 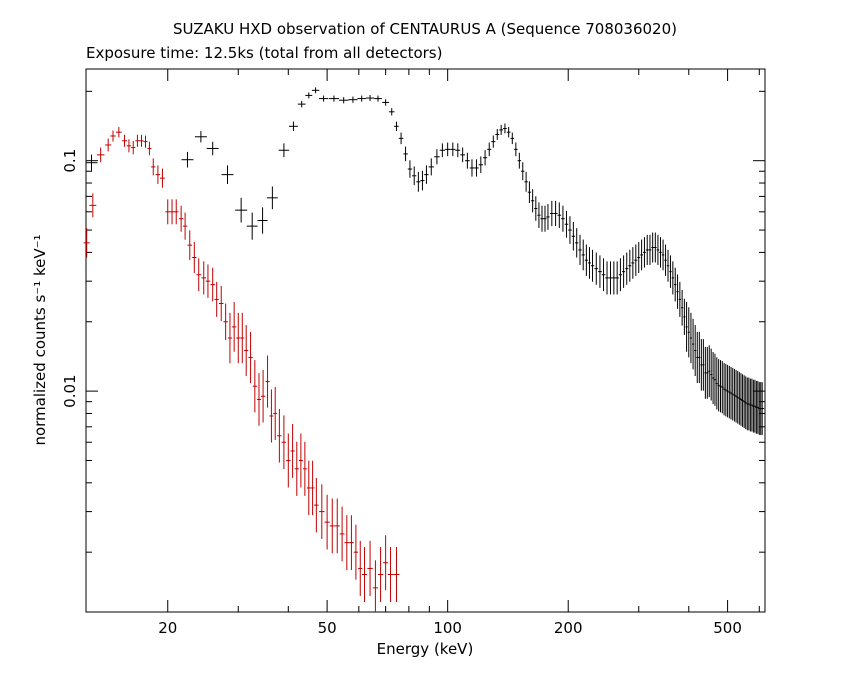 What do you see at coordinates (727, 628) in the screenshot?
I see `x-tick-label: 500` at bounding box center [727, 628].